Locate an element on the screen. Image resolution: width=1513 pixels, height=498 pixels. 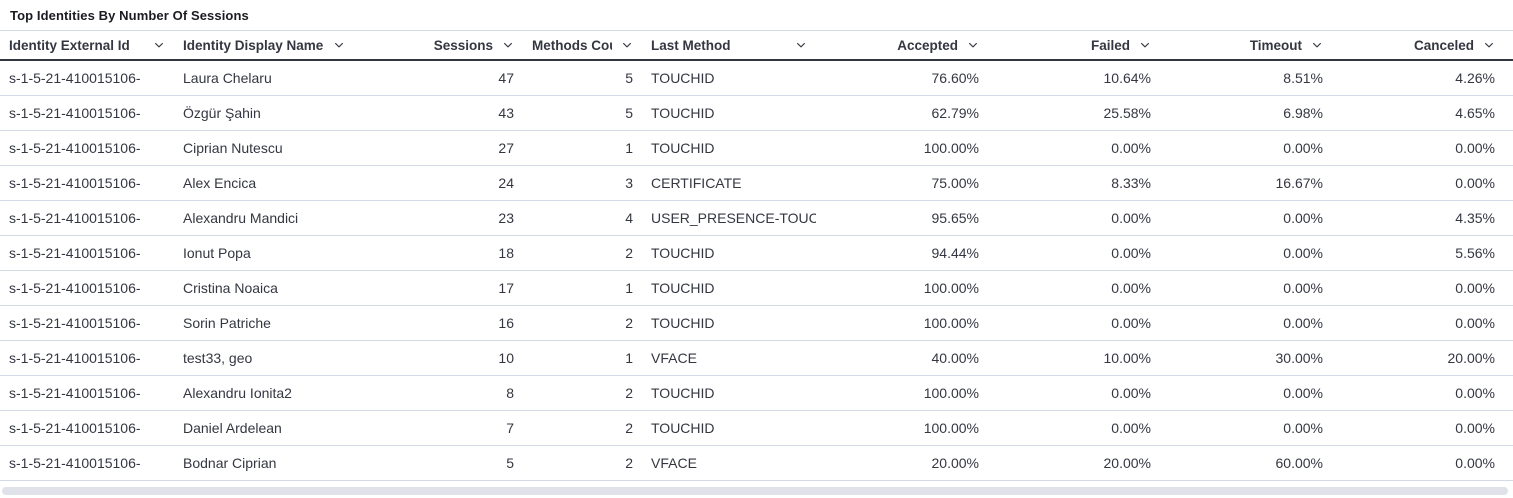
cell-canceled: 20.00% is located at coordinates (1471, 358).